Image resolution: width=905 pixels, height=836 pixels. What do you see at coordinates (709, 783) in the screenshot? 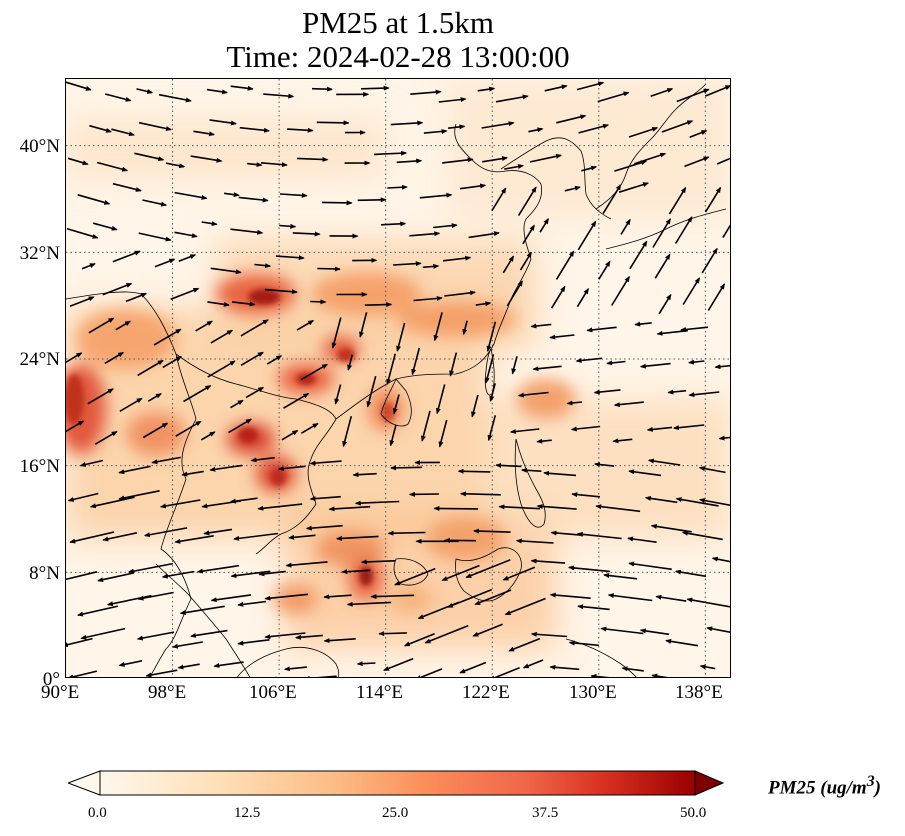
I see `colorbar-max-extend` at bounding box center [709, 783].